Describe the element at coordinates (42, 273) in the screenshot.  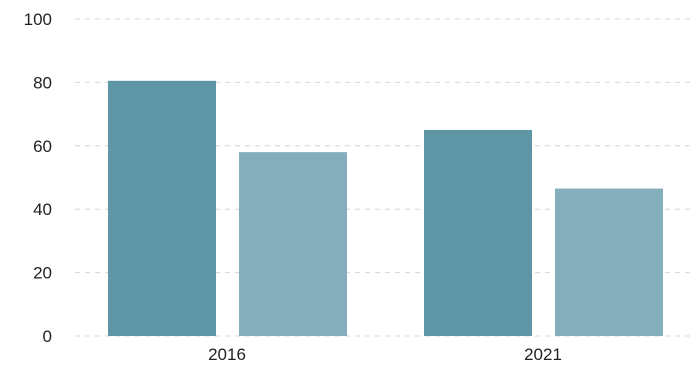
I see `y-tick-label: 20` at that location.